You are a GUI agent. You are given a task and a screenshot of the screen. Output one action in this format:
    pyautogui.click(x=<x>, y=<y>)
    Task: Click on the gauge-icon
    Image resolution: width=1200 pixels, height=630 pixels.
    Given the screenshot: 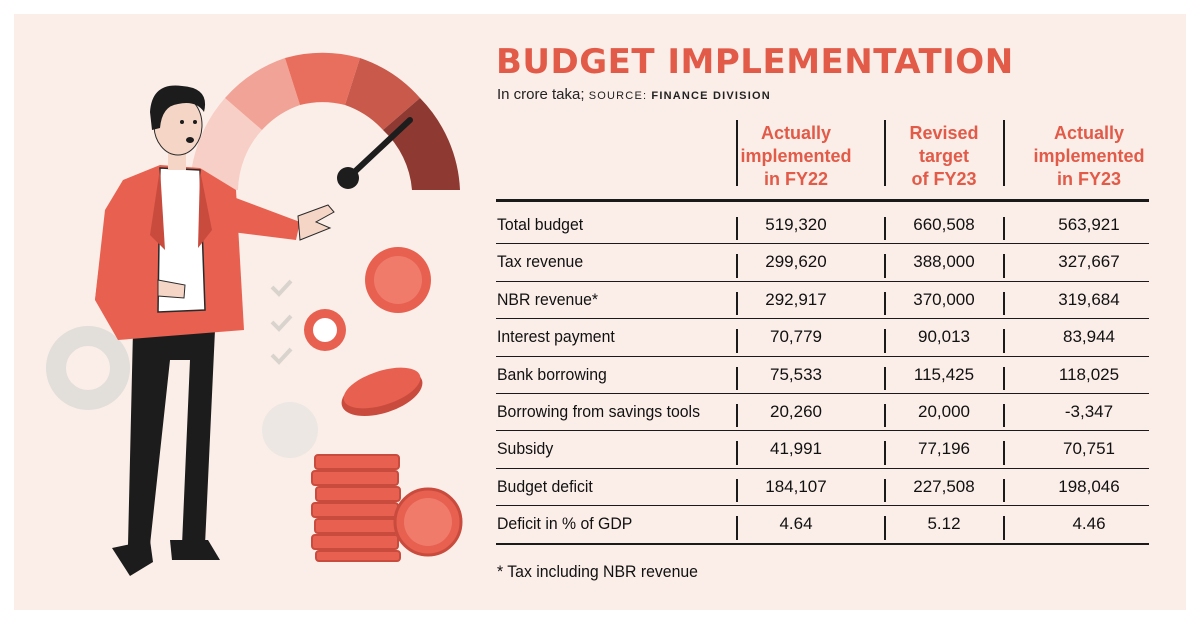 What is the action you would take?
    pyautogui.click(x=325, y=121)
    